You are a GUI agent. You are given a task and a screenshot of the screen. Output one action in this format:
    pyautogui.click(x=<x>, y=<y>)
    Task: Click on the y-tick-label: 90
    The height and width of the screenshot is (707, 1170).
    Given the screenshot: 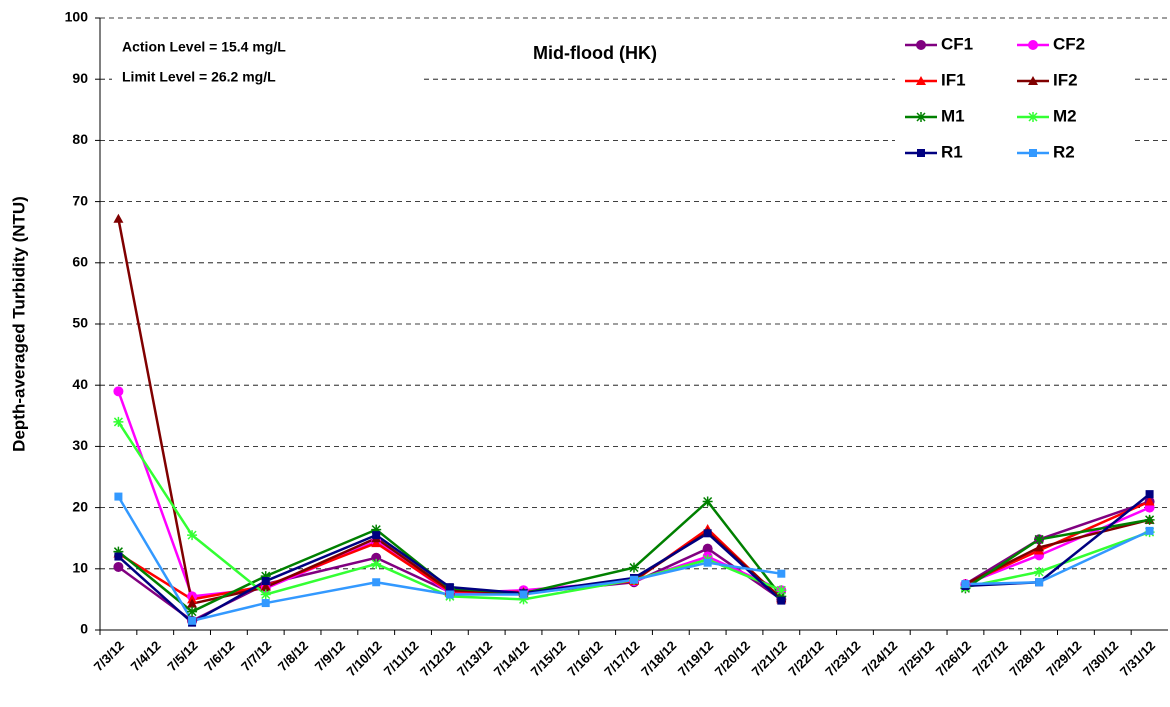 What is the action you would take?
    pyautogui.click(x=80, y=78)
    